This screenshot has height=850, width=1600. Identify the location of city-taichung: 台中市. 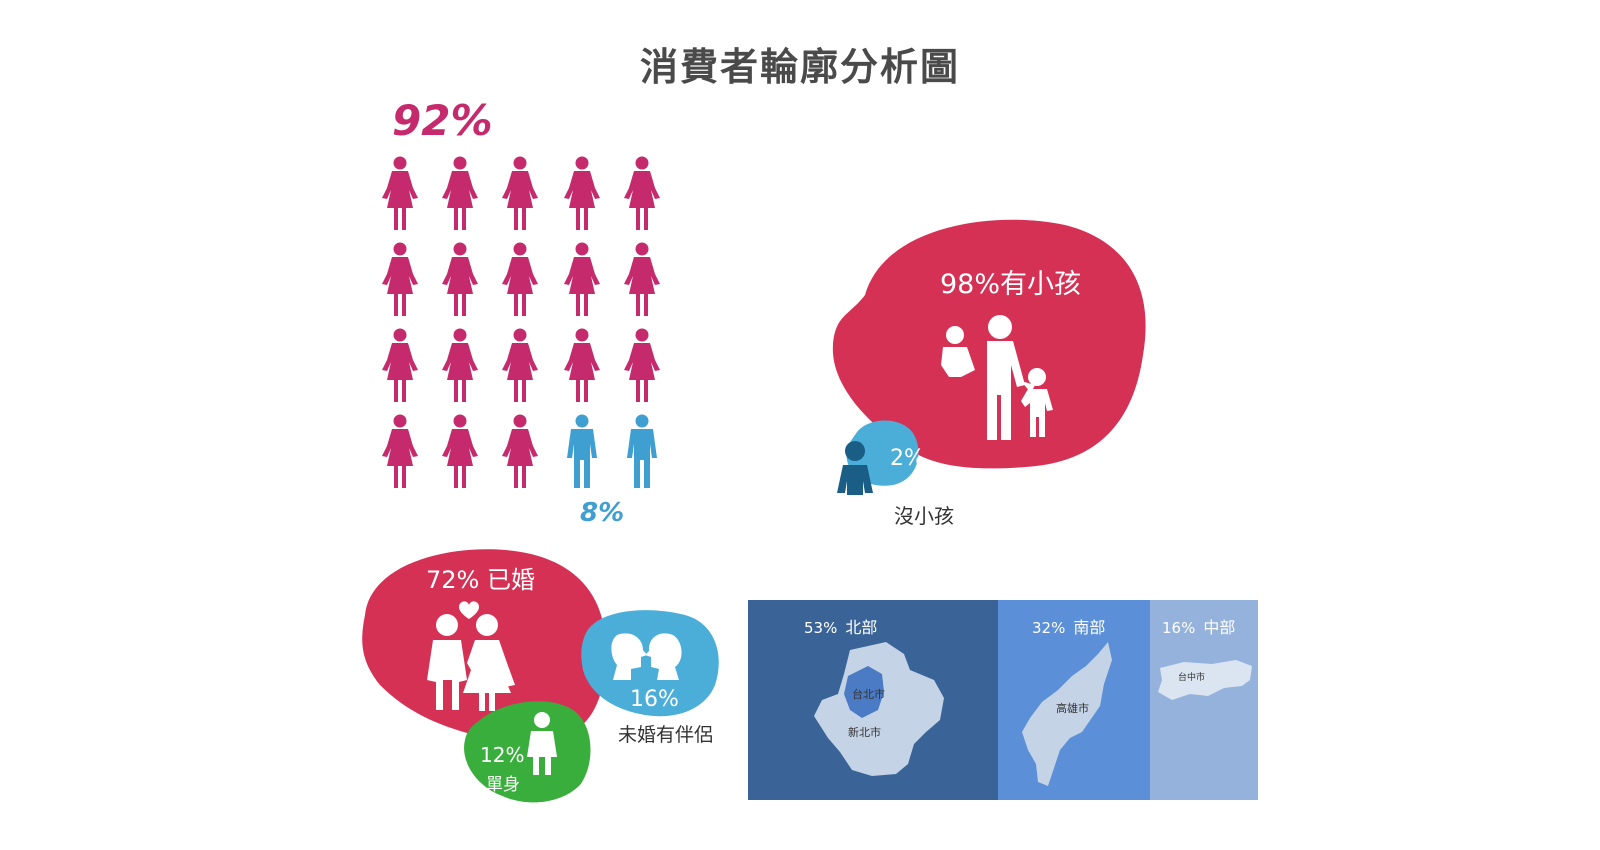
(1192, 678).